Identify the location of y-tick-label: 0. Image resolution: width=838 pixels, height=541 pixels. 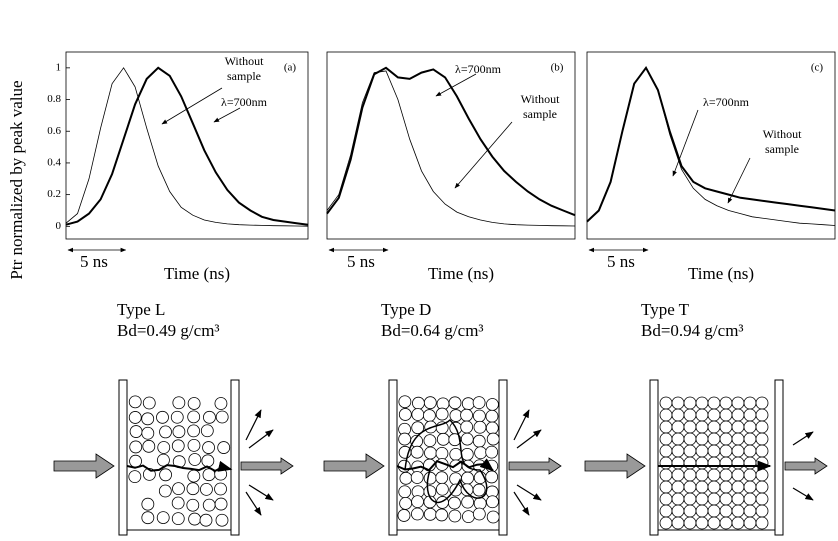
(59, 226).